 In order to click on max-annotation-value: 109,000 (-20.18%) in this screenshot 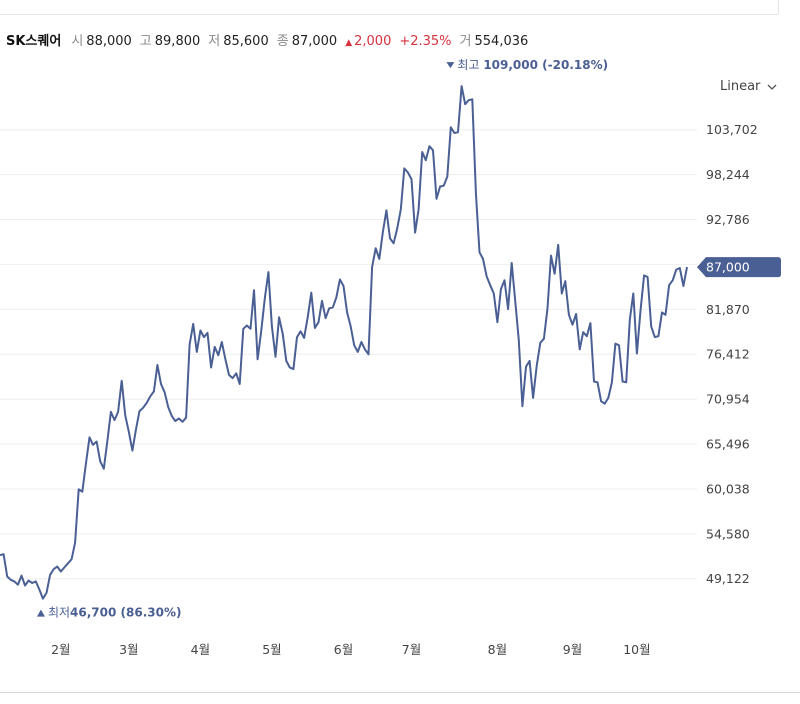, I will do `click(545, 65)`.